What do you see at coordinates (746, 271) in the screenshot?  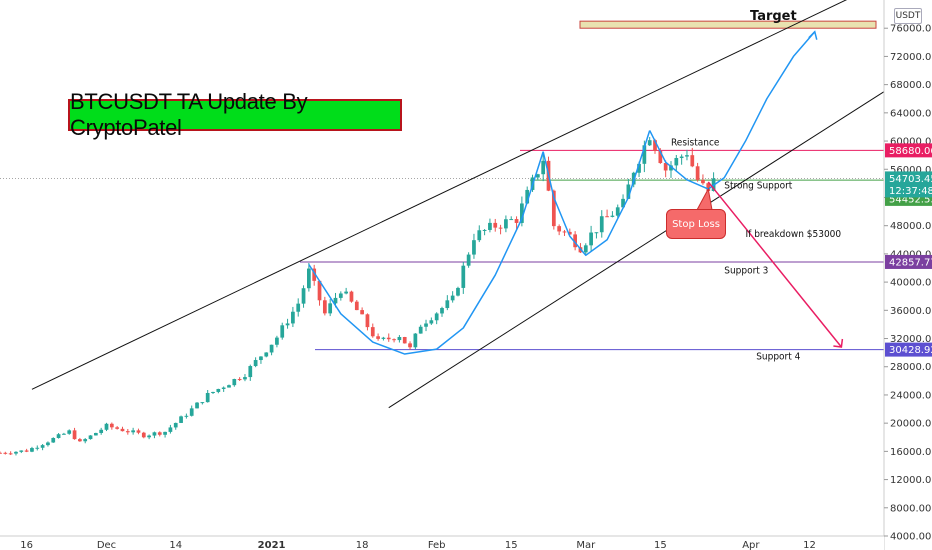 I see `support3-label: Support 3` at bounding box center [746, 271].